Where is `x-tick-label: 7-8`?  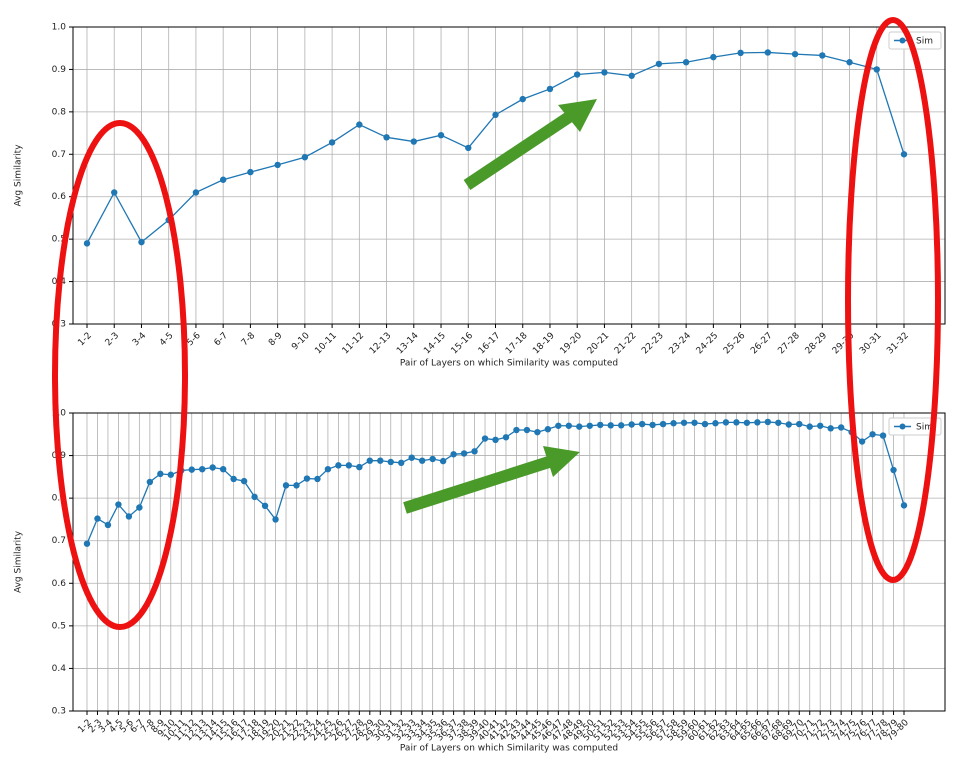 x-tick-label: 7-8 is located at coordinates (249, 340).